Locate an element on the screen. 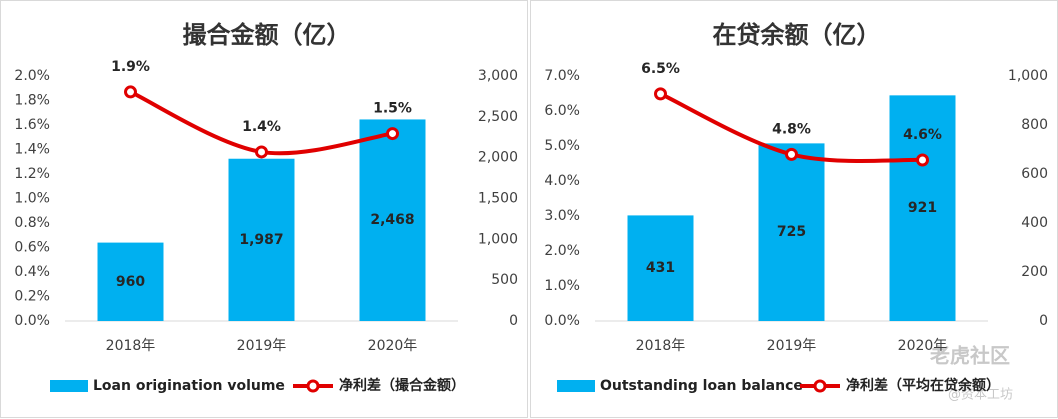 Image resolution: width=1058 pixels, height=419 pixels. y-tick-label: 4.0% is located at coordinates (562, 181).